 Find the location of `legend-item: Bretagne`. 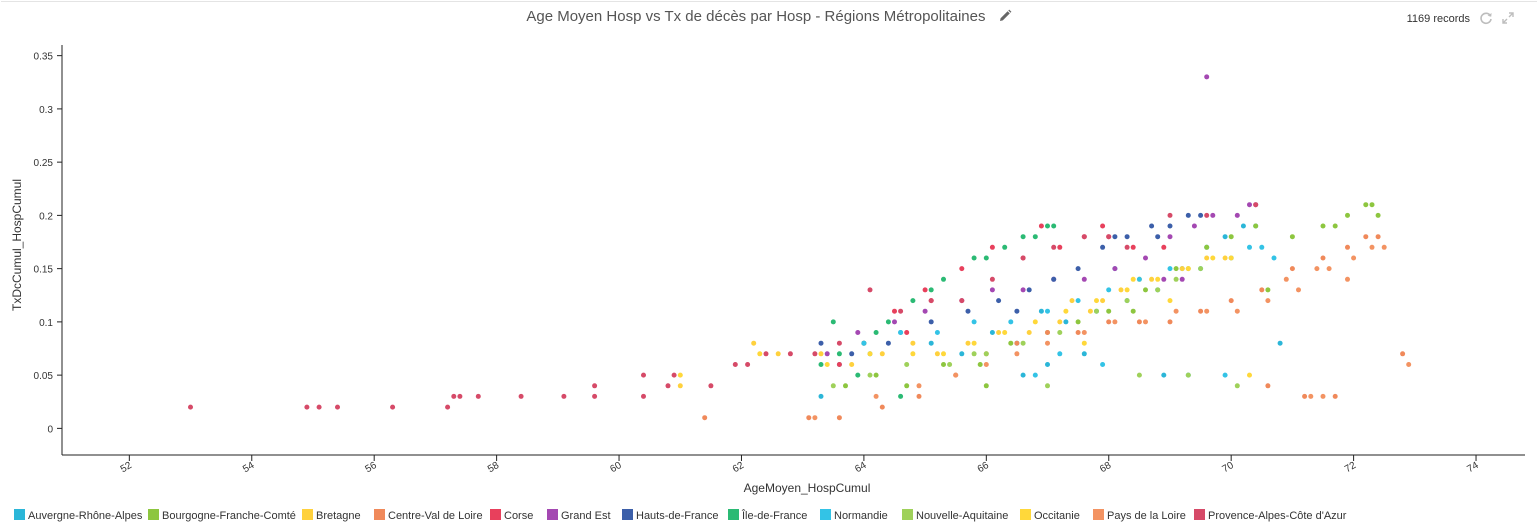

legend-item: Bretagne is located at coordinates (331, 515).